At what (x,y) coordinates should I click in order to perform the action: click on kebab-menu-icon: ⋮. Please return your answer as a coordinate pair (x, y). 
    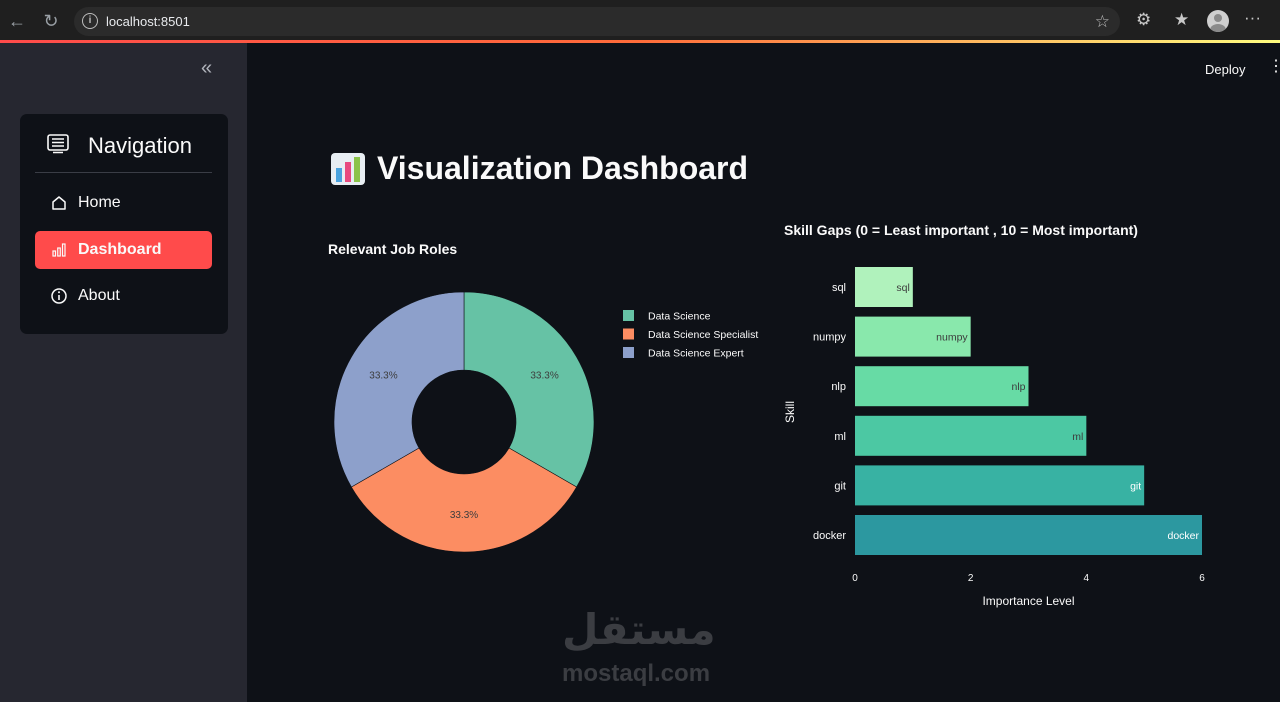
    Looking at the image, I should click on (1274, 66).